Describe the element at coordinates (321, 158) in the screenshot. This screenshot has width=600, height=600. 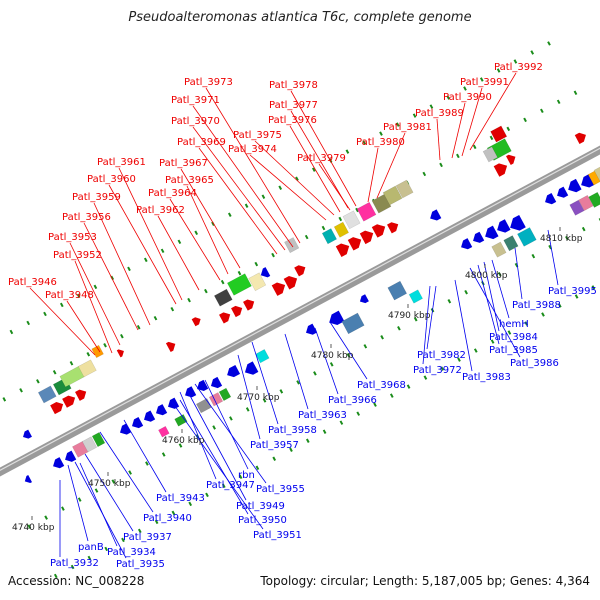
I see `upper-gene-label: Patl_3979` at that location.